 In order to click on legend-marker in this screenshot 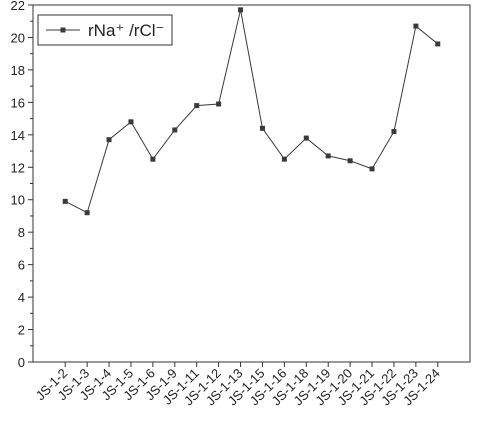, I will do `click(63, 30)`.